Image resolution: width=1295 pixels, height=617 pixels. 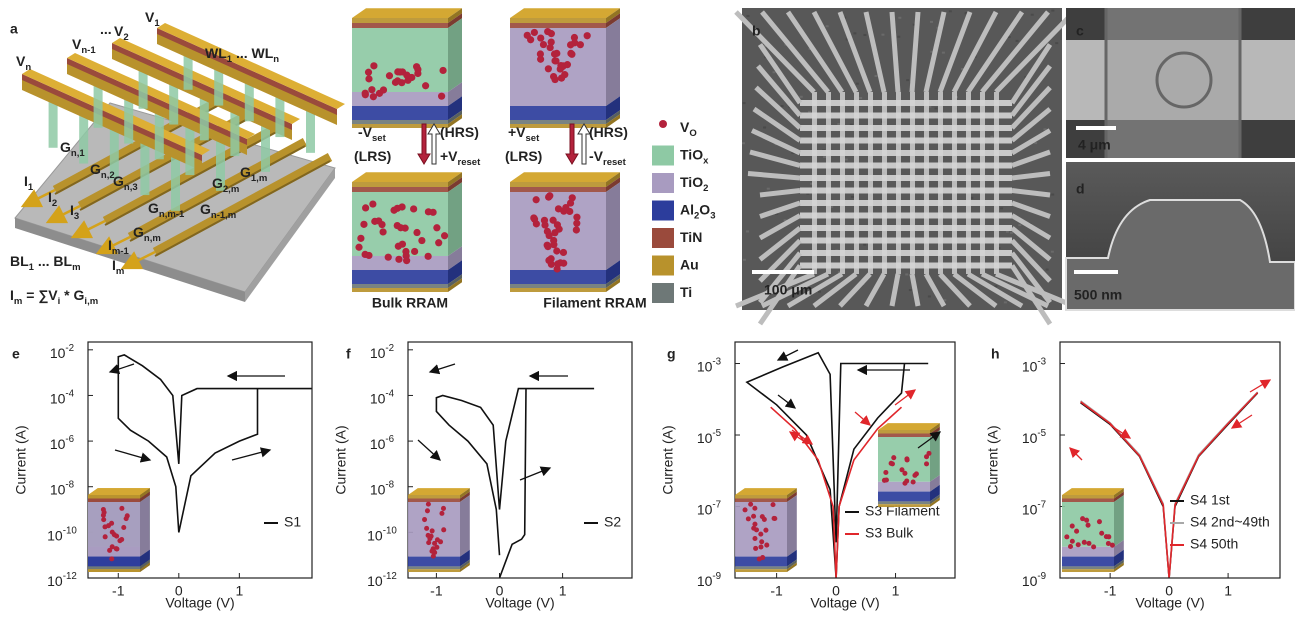 I want to click on text-part: ... BL, so click(x=53, y=261).